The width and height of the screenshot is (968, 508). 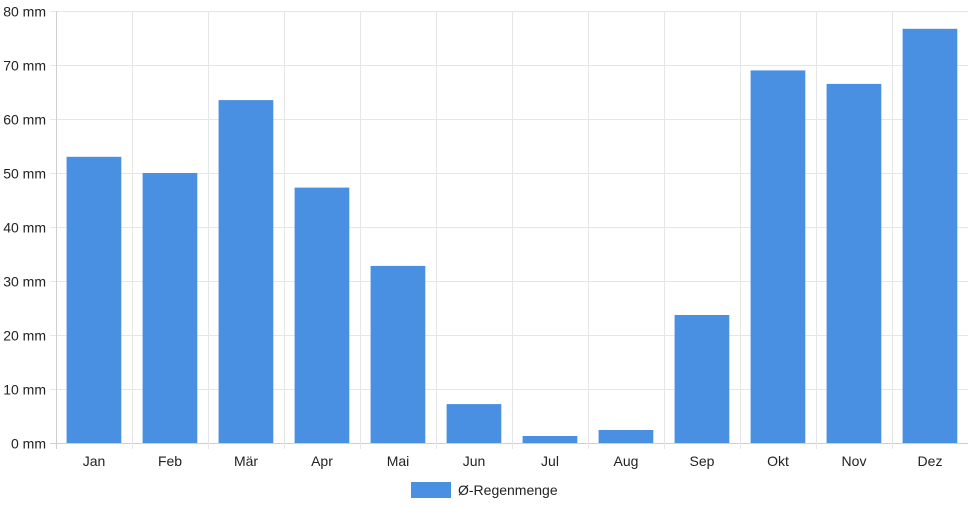 What do you see at coordinates (778, 257) in the screenshot?
I see `bar-okt` at bounding box center [778, 257].